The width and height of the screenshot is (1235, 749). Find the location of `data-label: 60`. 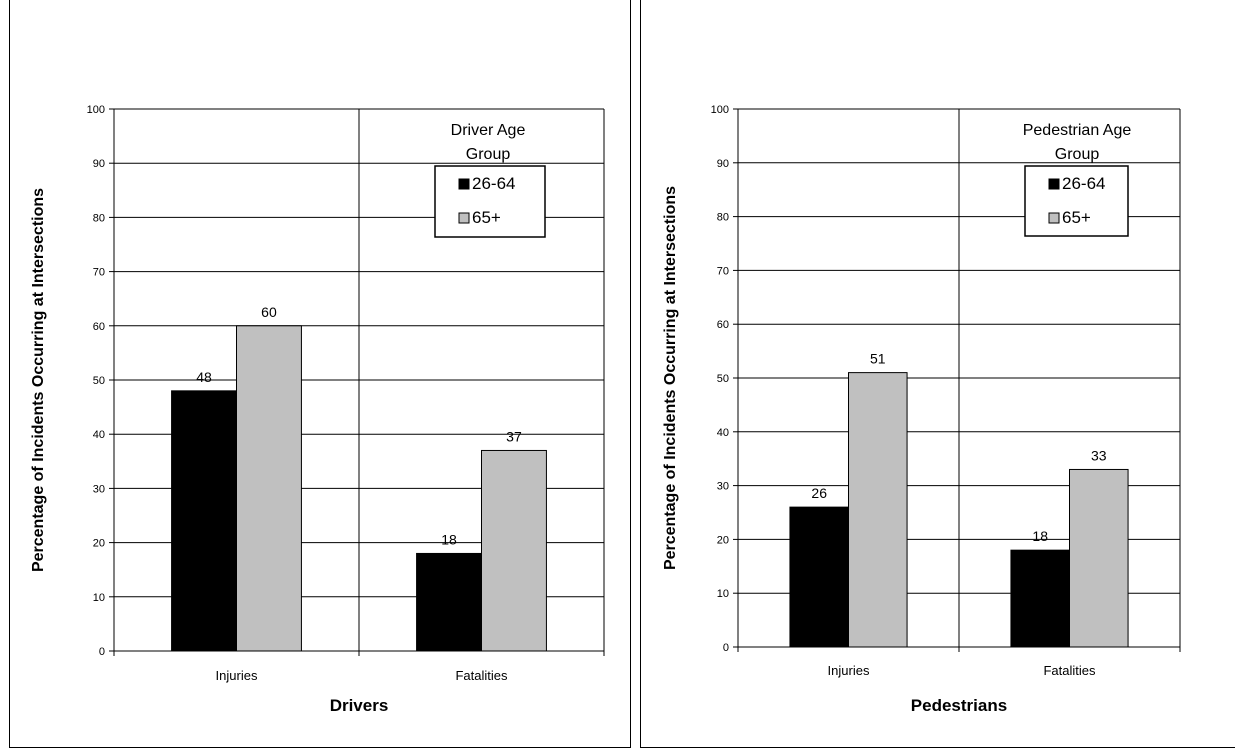

data-label: 60 is located at coordinates (269, 312).